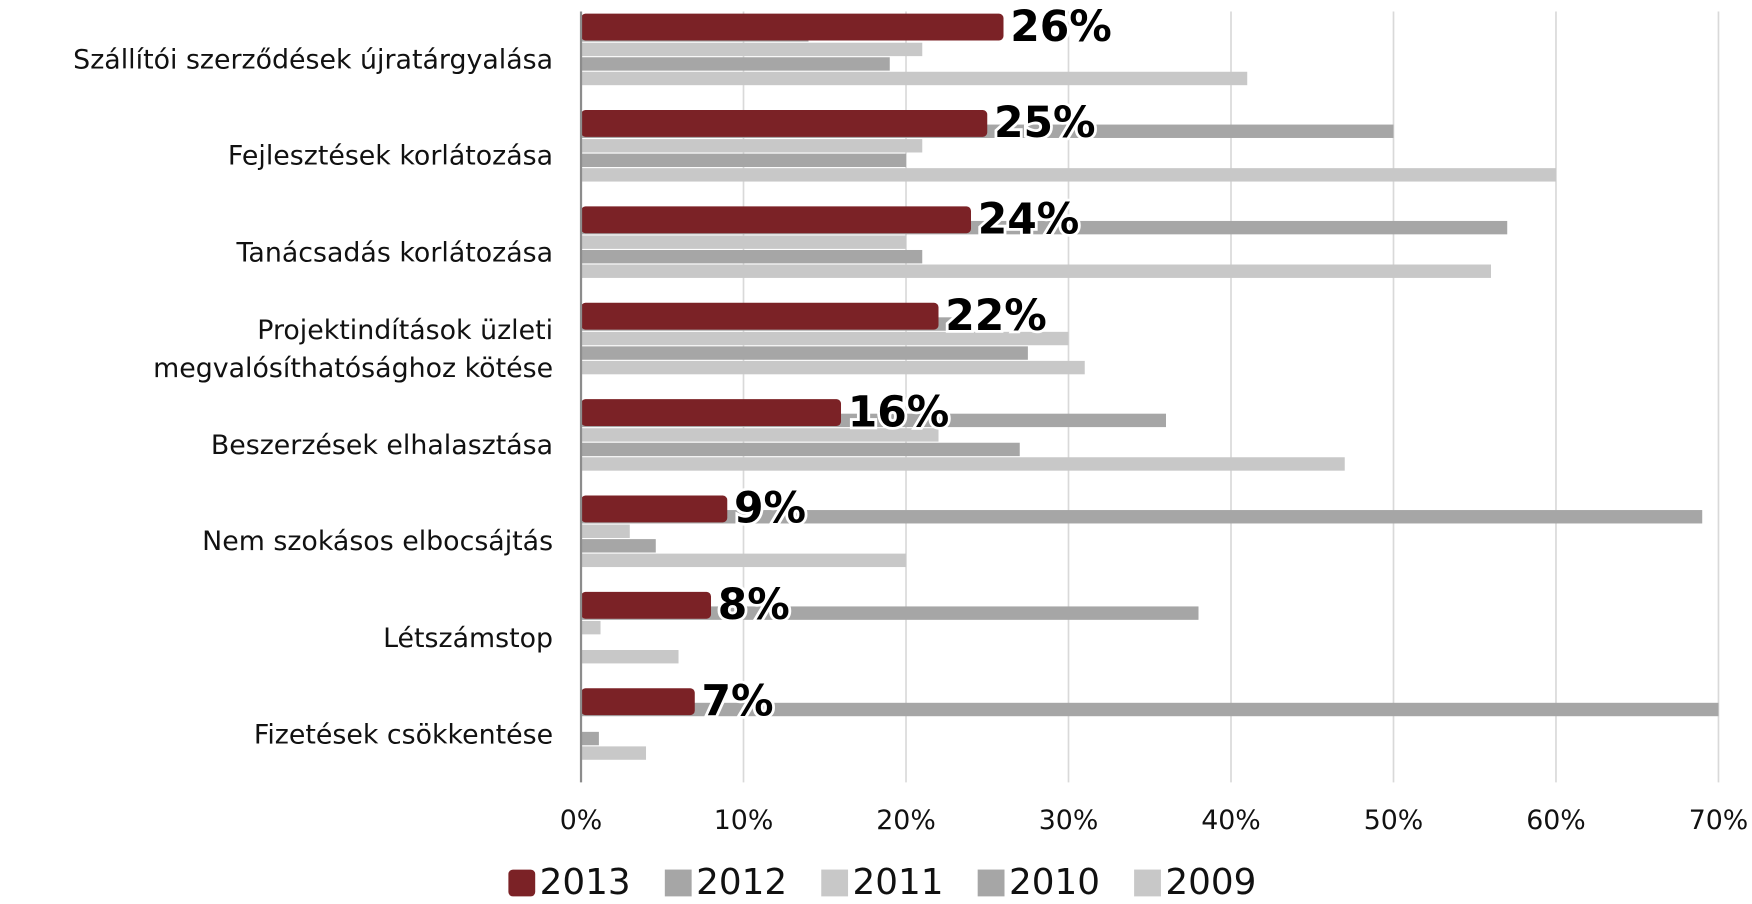 This screenshot has width=1752, height=904. Describe the element at coordinates (770, 509) in the screenshot. I see `data-label: 9%` at that location.